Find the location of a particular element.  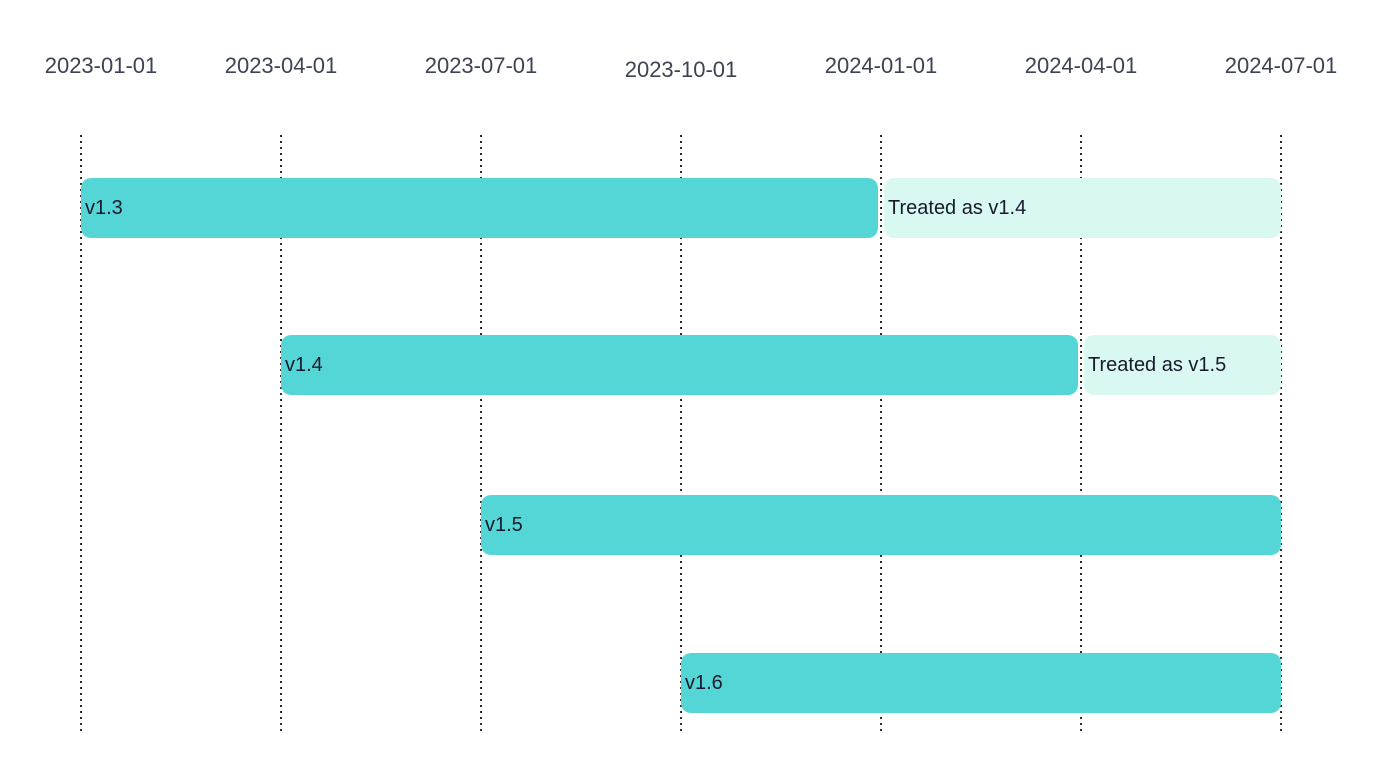

axis-tick-label: 2023-04-01 is located at coordinates (281, 65).